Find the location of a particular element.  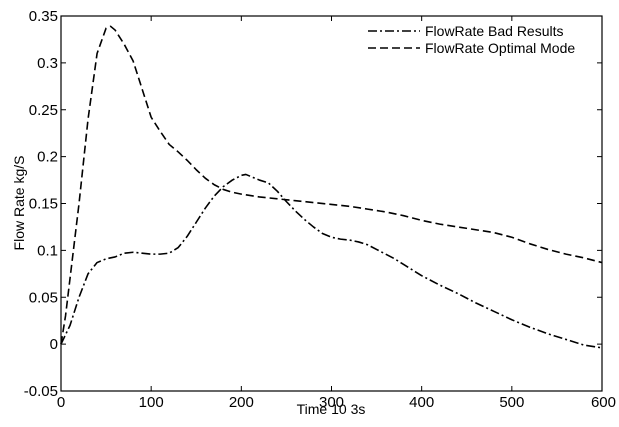

x-tick-label: 200 is located at coordinates (241, 402).